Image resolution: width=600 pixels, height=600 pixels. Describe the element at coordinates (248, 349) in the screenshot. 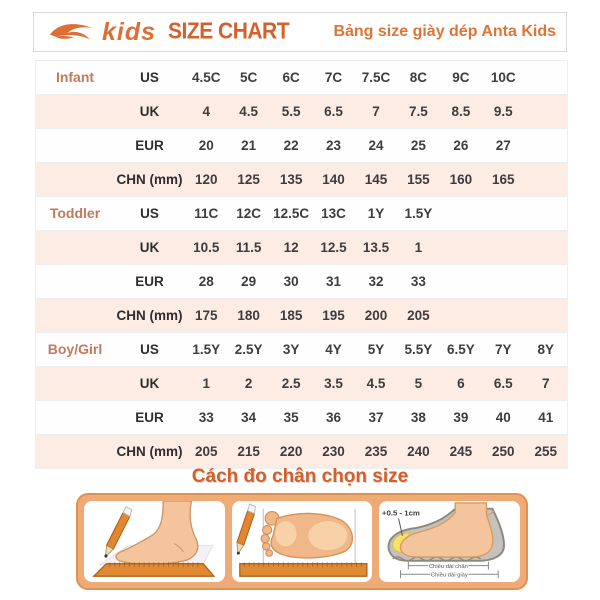

I see `size-value: 2.5Y` at that location.